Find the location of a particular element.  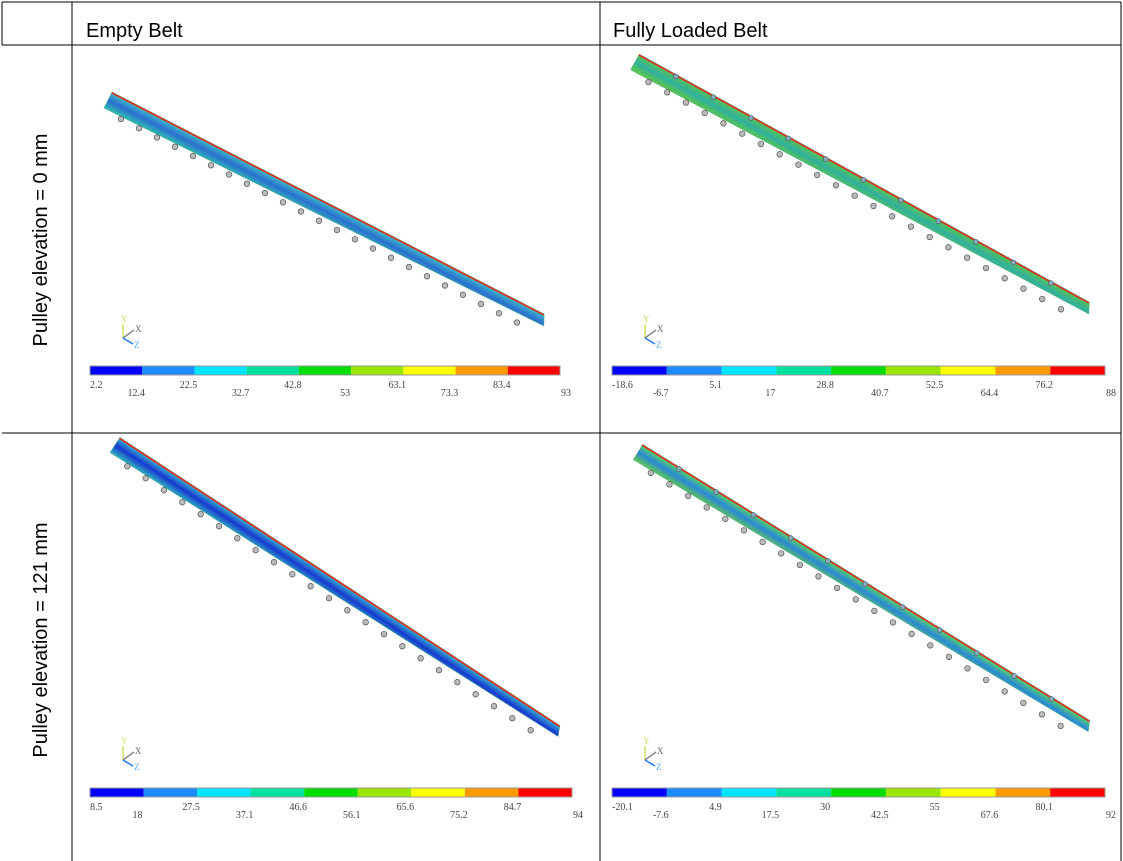

legend-label: 12.4 is located at coordinates (136, 393).